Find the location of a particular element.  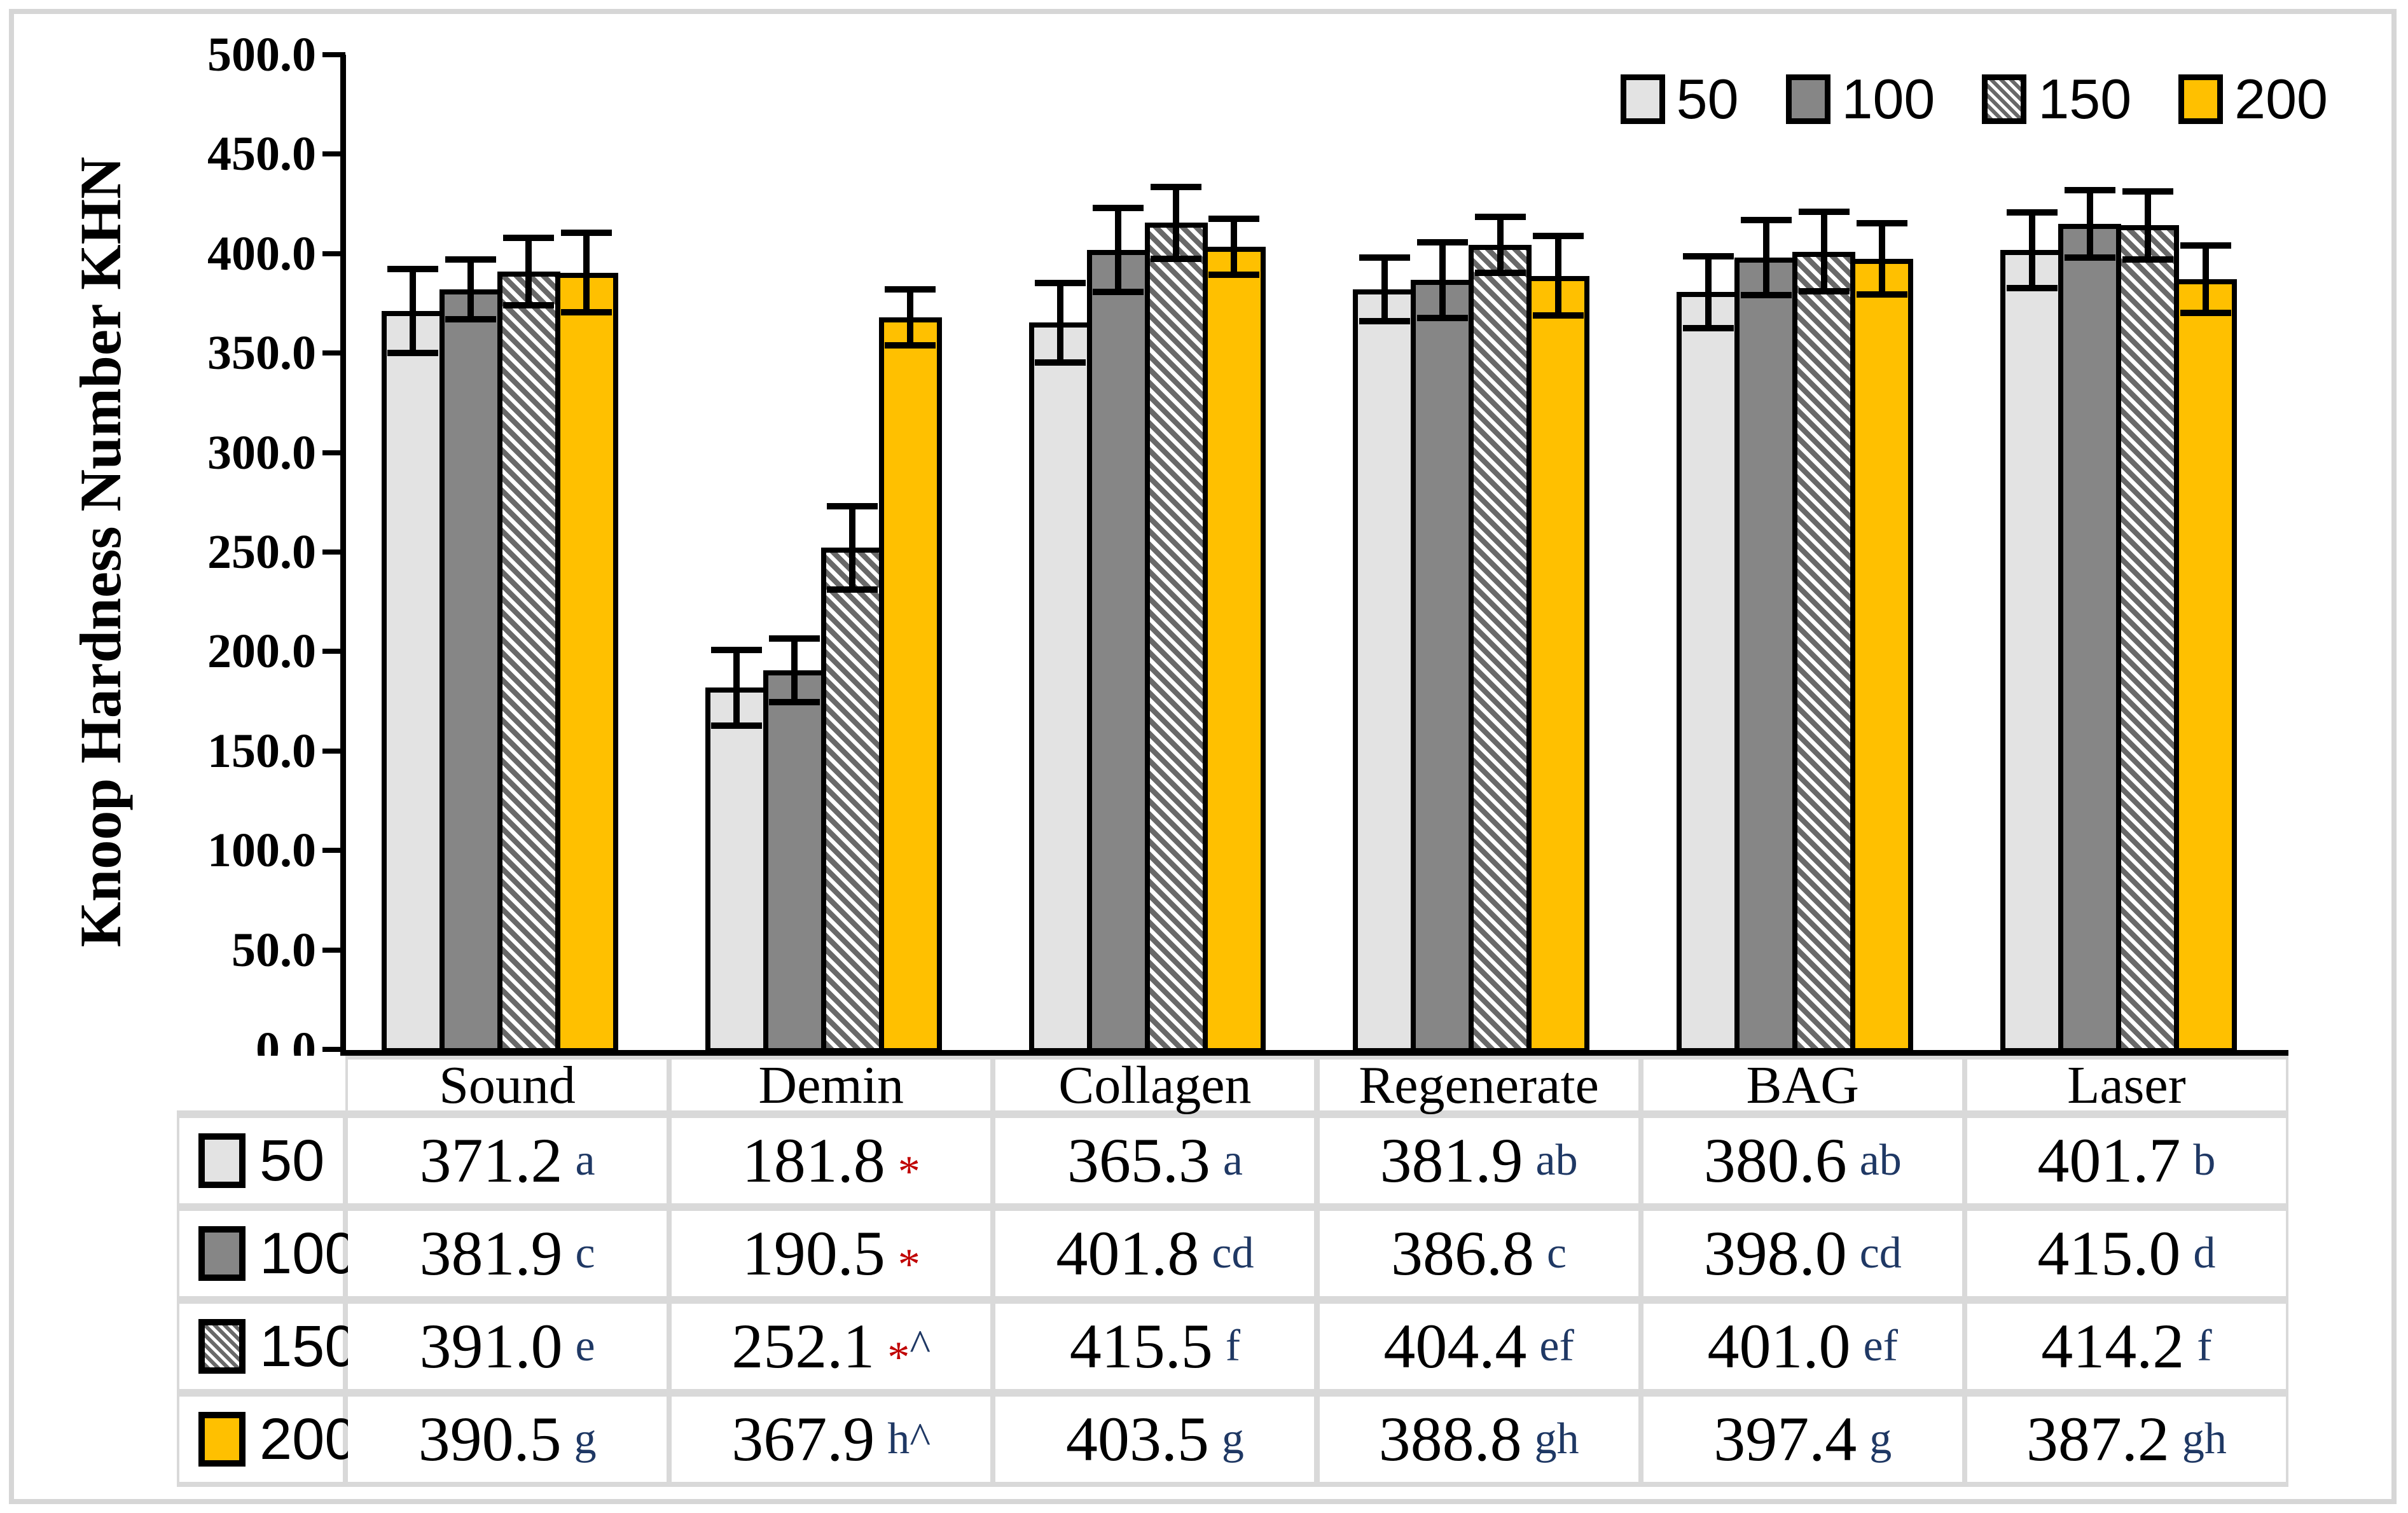

table-key-label: 200 is located at coordinates (308, 1439).